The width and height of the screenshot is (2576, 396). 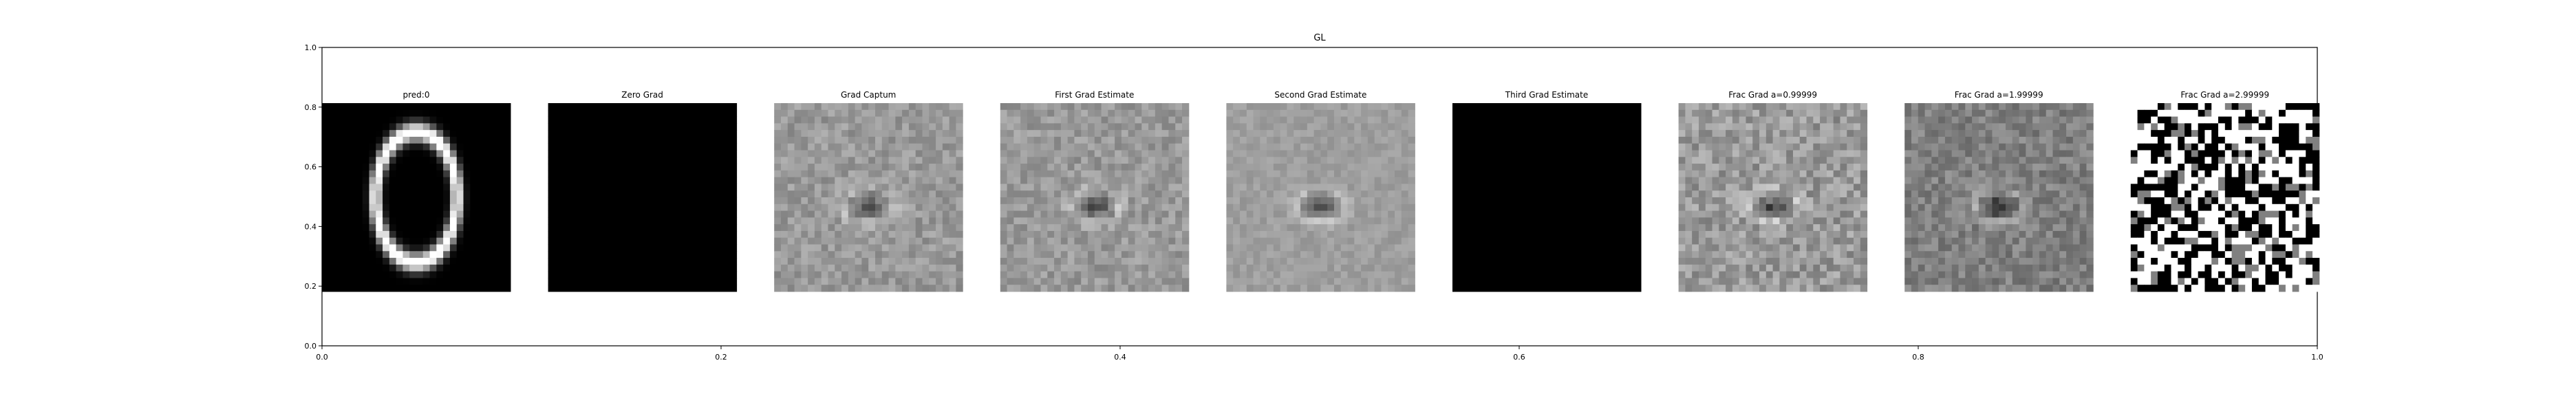 What do you see at coordinates (311, 226) in the screenshot?
I see `y-tick-label: 0.4` at bounding box center [311, 226].